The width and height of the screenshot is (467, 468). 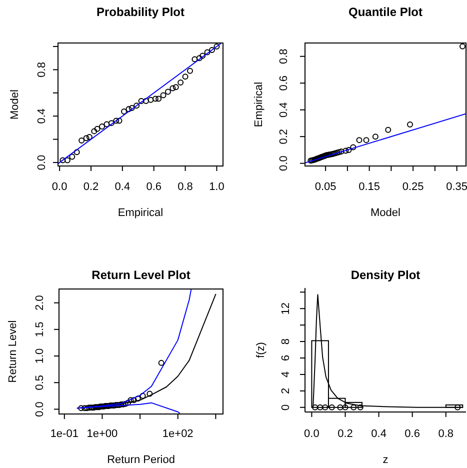 What do you see at coordinates (258, 105) in the screenshot?
I see `y-axis-title: Empirical` at bounding box center [258, 105].